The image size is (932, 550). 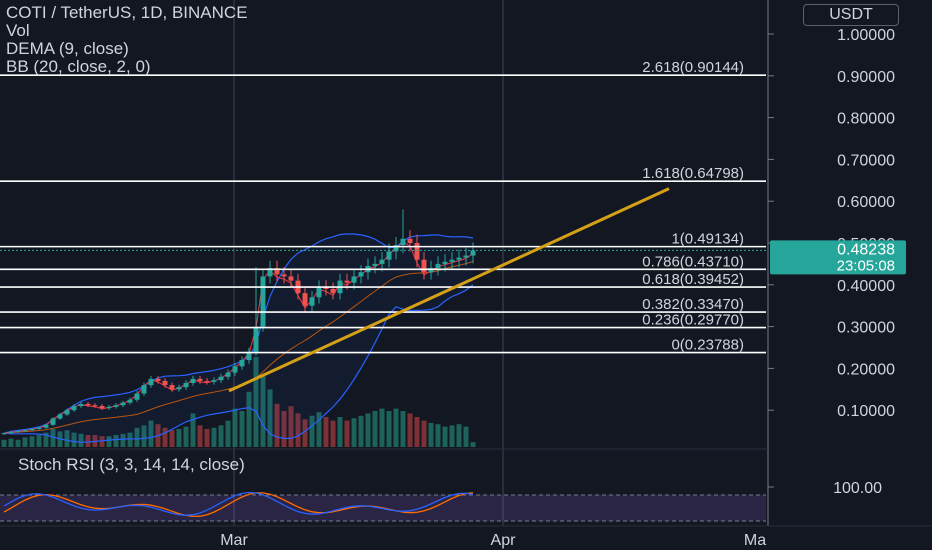 What do you see at coordinates (866, 286) in the screenshot?
I see `price-tick-label: 0.40000` at bounding box center [866, 286].